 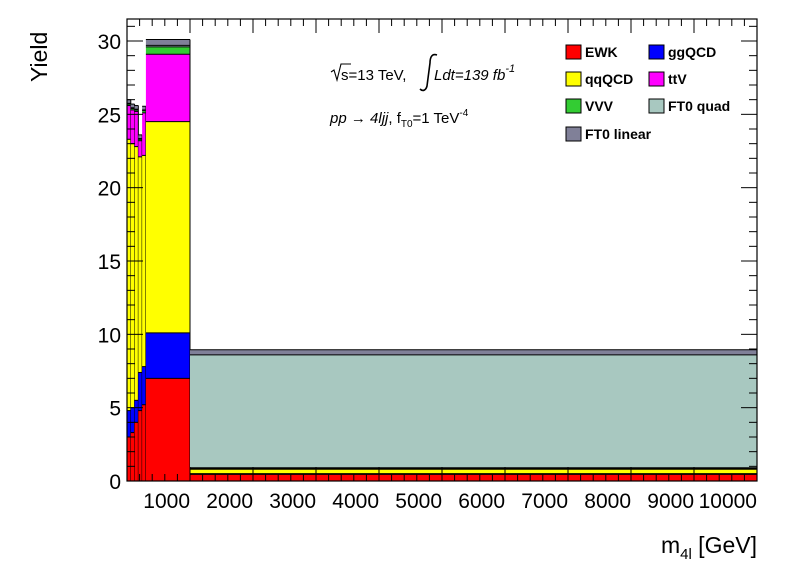 I want to click on svg-text: s=13 TeV,, so click(x=373, y=75).